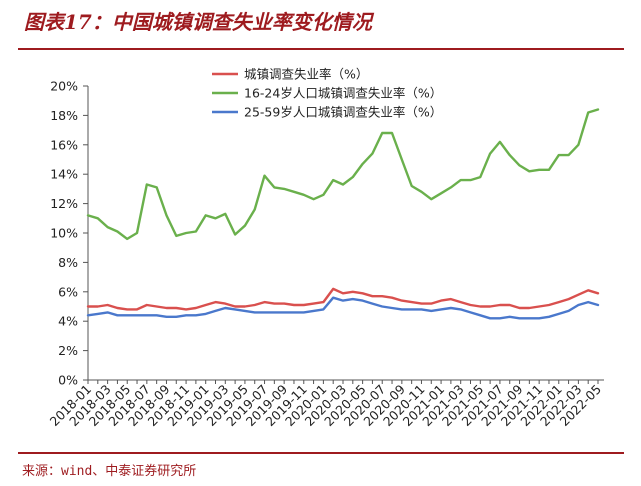 The height and width of the screenshot is (486, 641). I want to click on y-tick-label: 18%, so click(64, 115).